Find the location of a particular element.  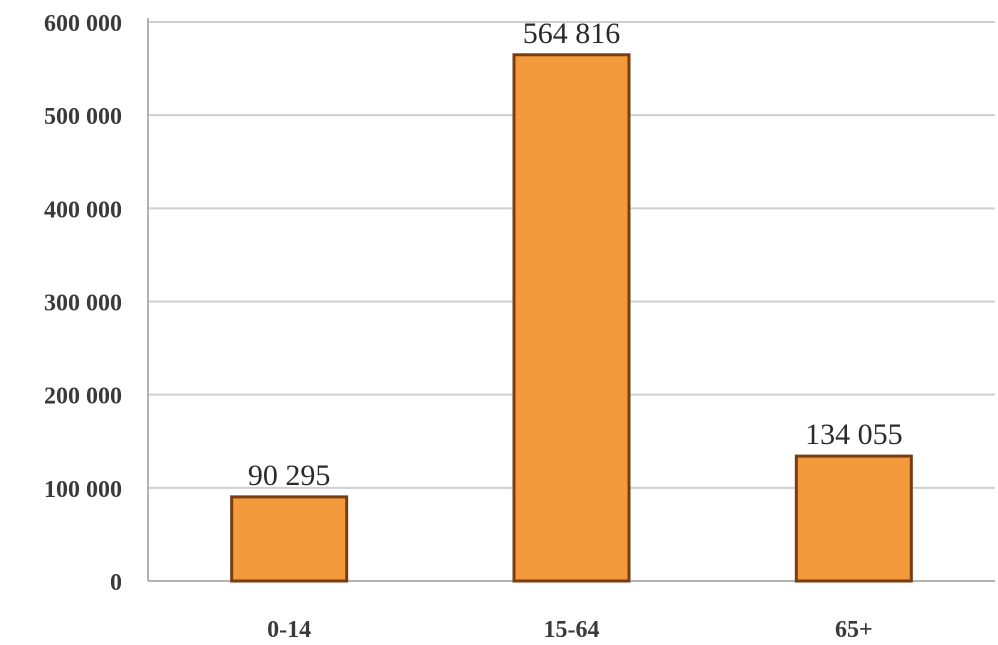

x-tick-label: 65+ is located at coordinates (854, 630).